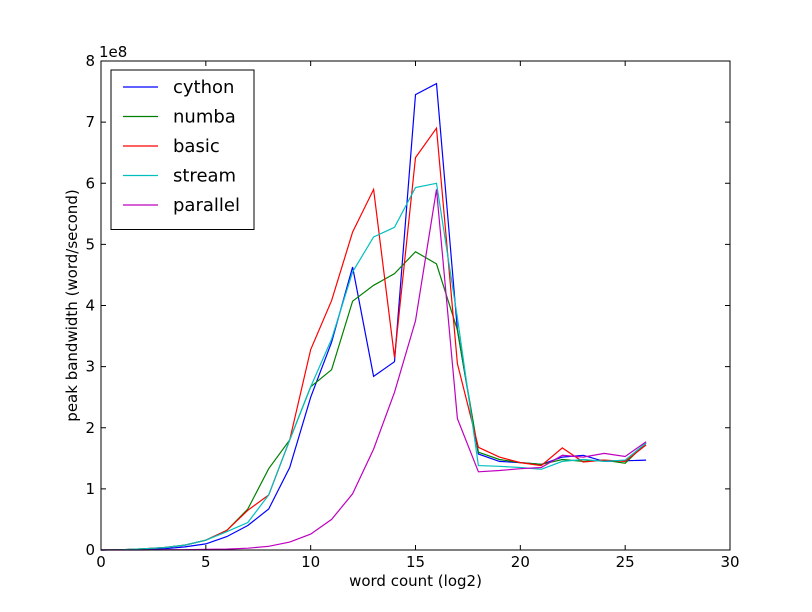 This screenshot has width=812, height=612. What do you see at coordinates (90, 183) in the screenshot?
I see `y-tick-label: 6` at bounding box center [90, 183].